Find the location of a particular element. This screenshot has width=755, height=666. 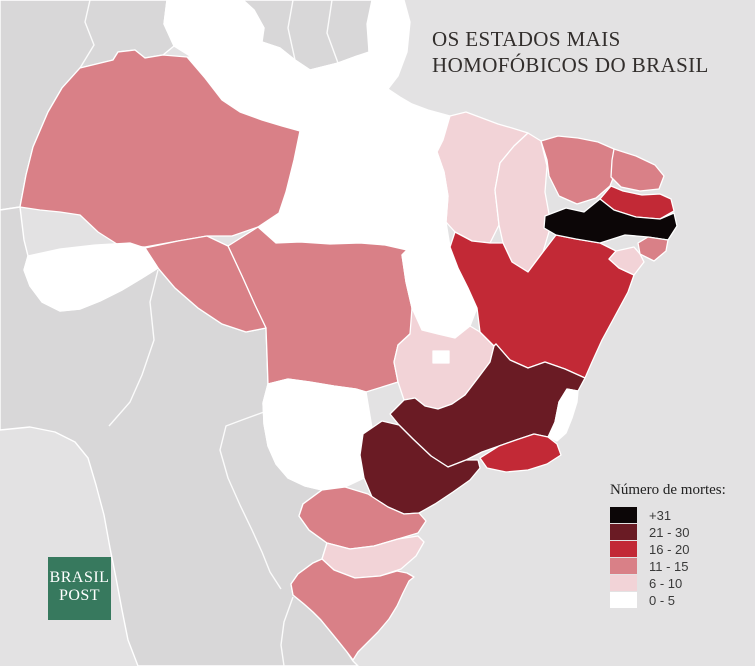

legend-item: 16 - 20 is located at coordinates (668, 549).